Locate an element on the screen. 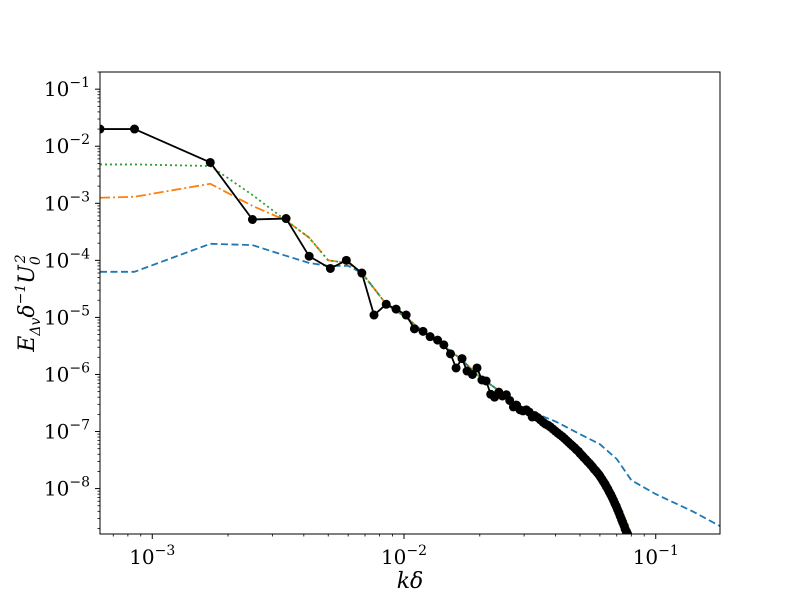 This screenshot has height=600, width=800. y-tick-label: 10⁻⁷ is located at coordinates (67, 431).